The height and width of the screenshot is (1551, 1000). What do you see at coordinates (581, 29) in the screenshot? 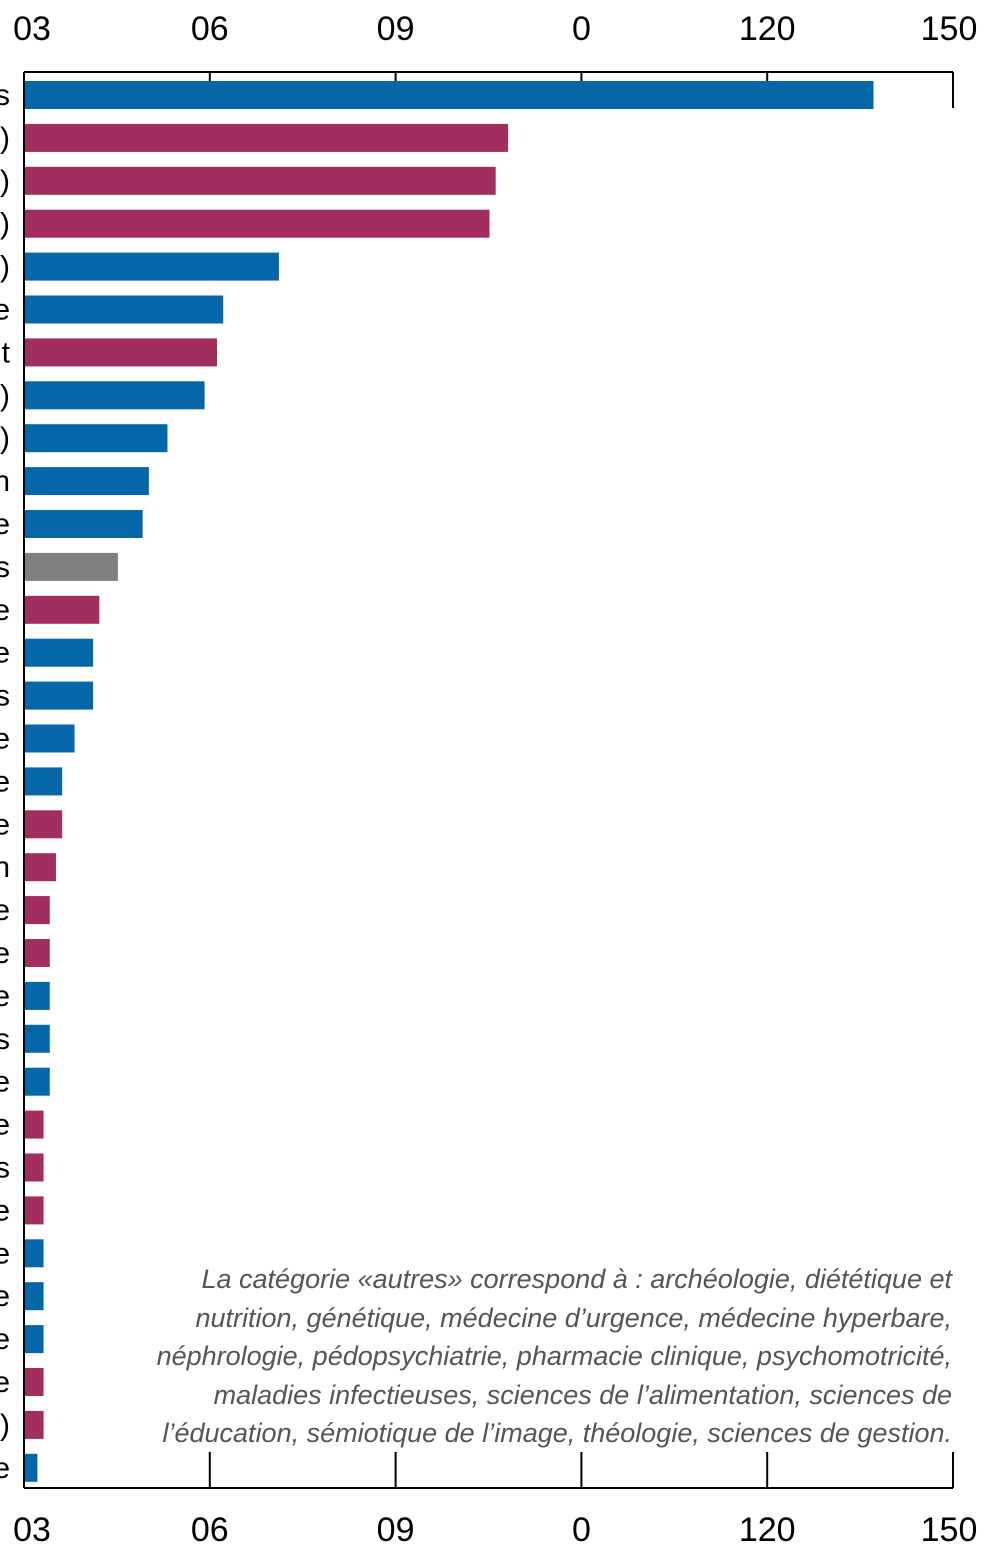
I see `top-tick-label: 0` at bounding box center [581, 29].